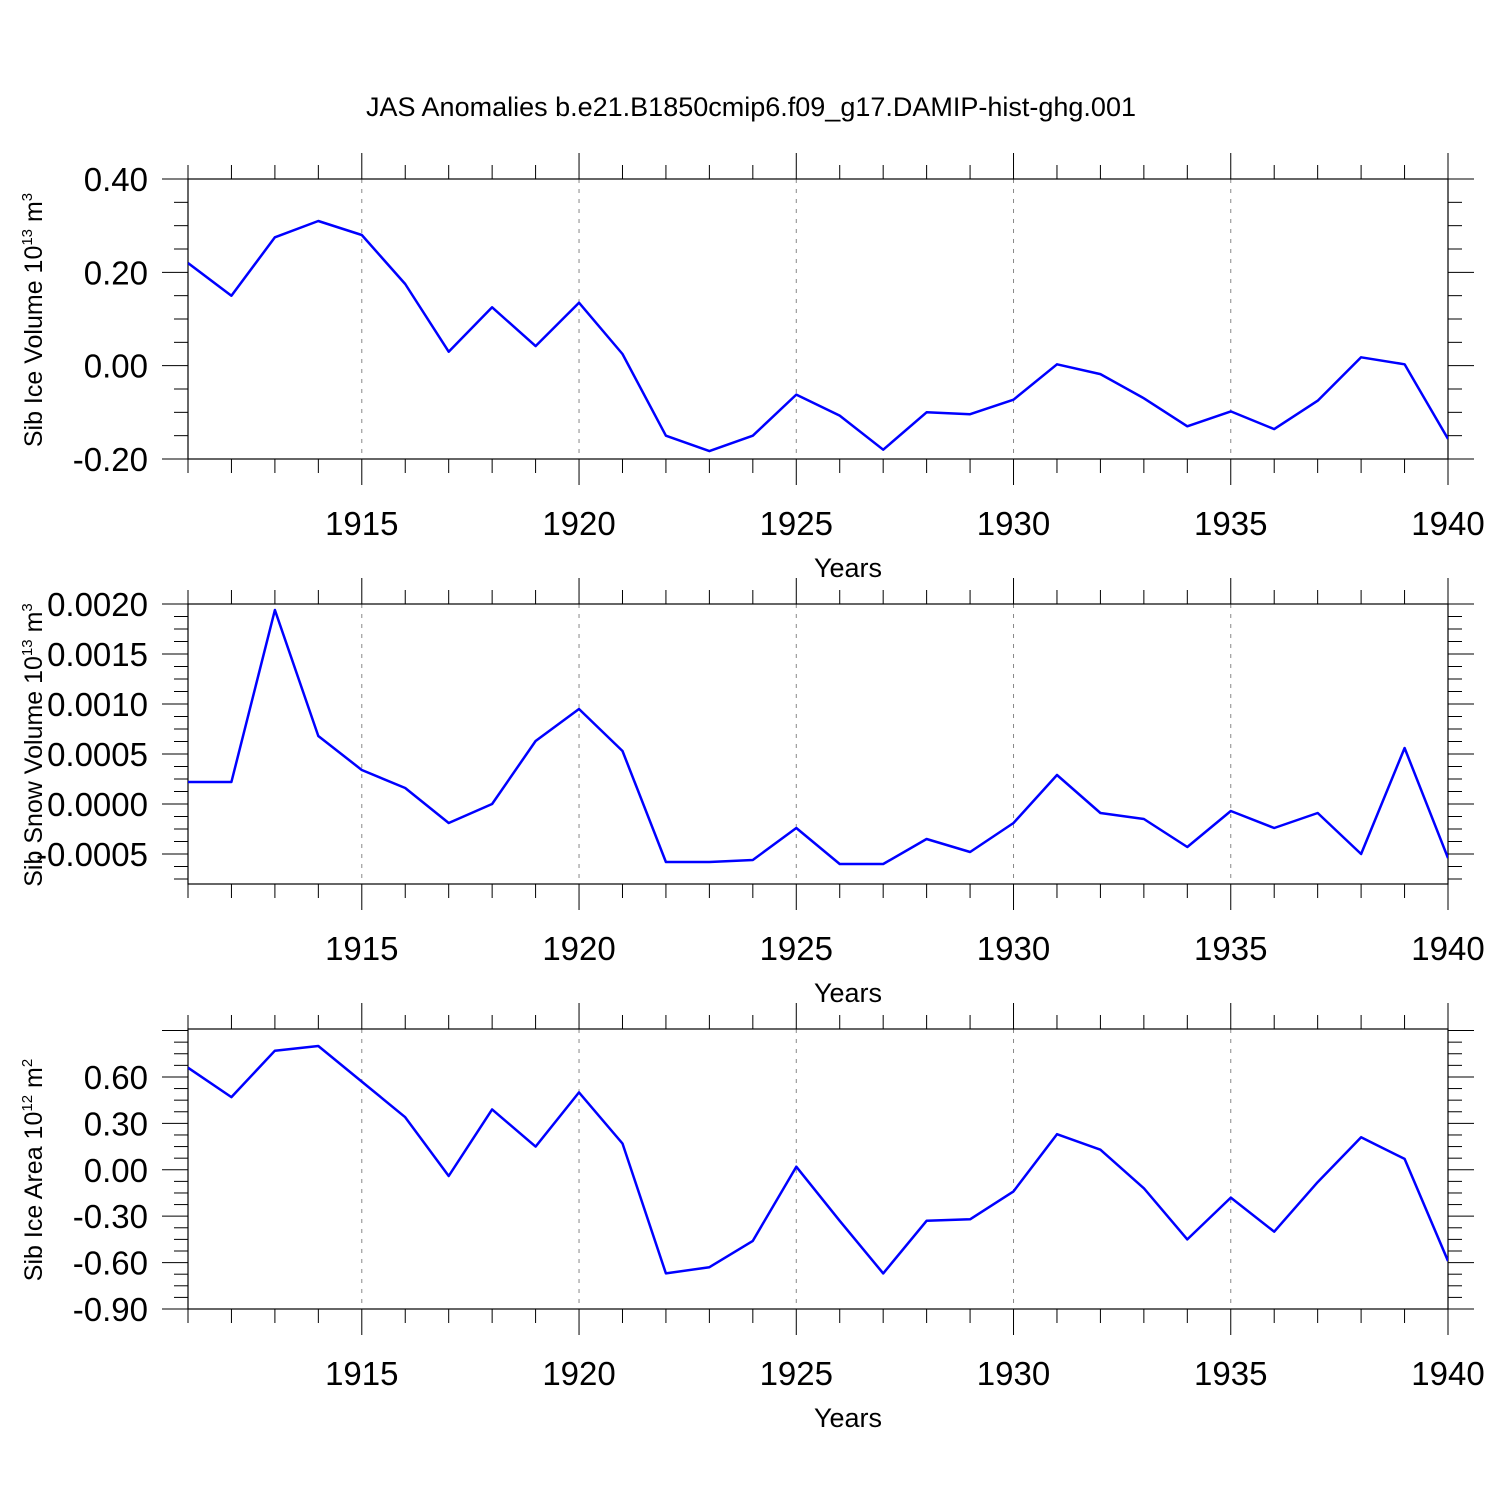  I want to click on y-tick-label: 0.0015, so click(97, 654).